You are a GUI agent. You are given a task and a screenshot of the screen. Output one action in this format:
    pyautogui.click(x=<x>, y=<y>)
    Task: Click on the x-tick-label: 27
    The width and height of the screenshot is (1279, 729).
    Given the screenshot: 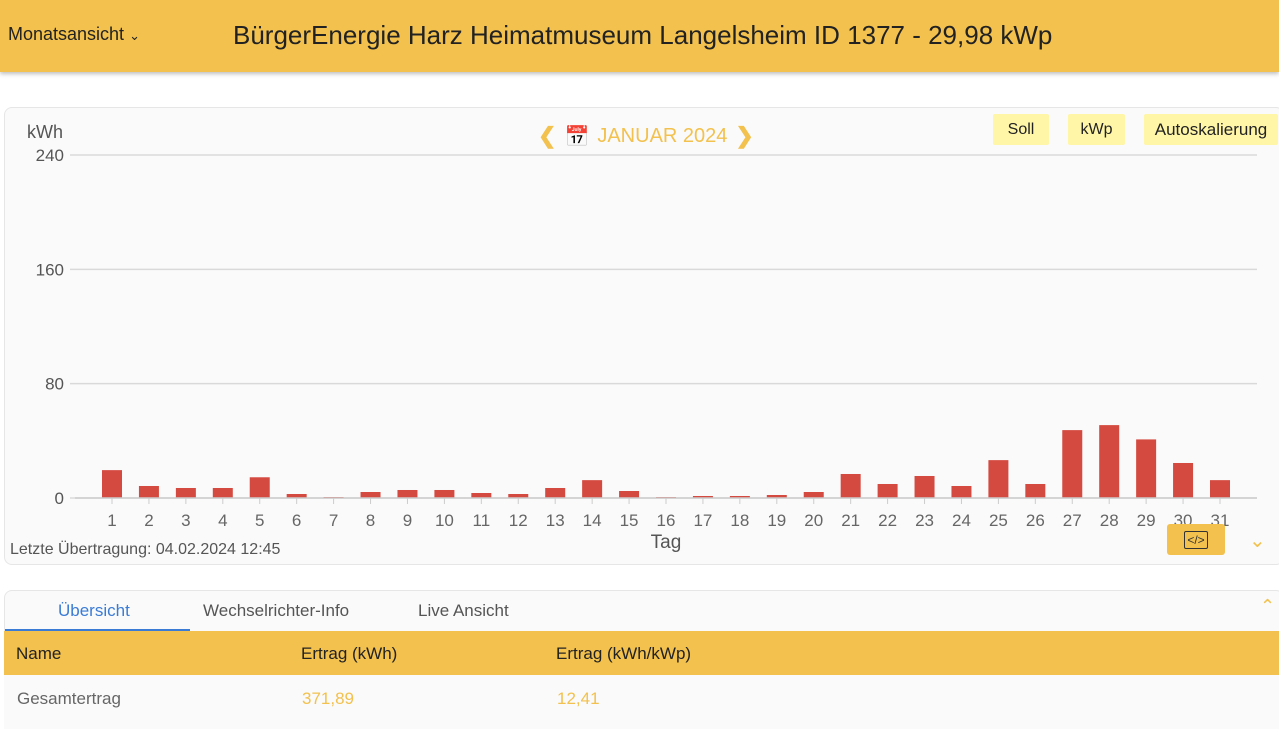 What is the action you would take?
    pyautogui.click(x=1072, y=520)
    